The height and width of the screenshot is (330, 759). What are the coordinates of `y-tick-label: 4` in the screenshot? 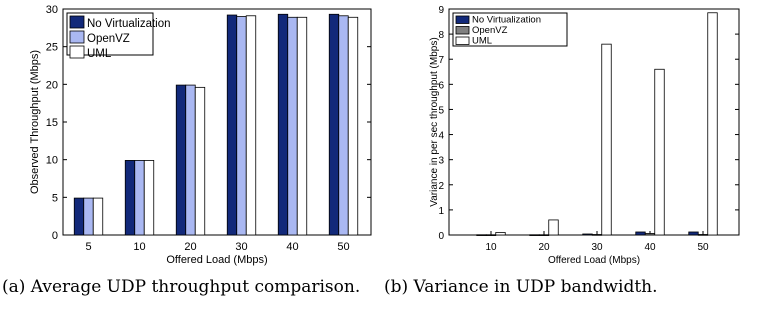 It's located at (441, 136).